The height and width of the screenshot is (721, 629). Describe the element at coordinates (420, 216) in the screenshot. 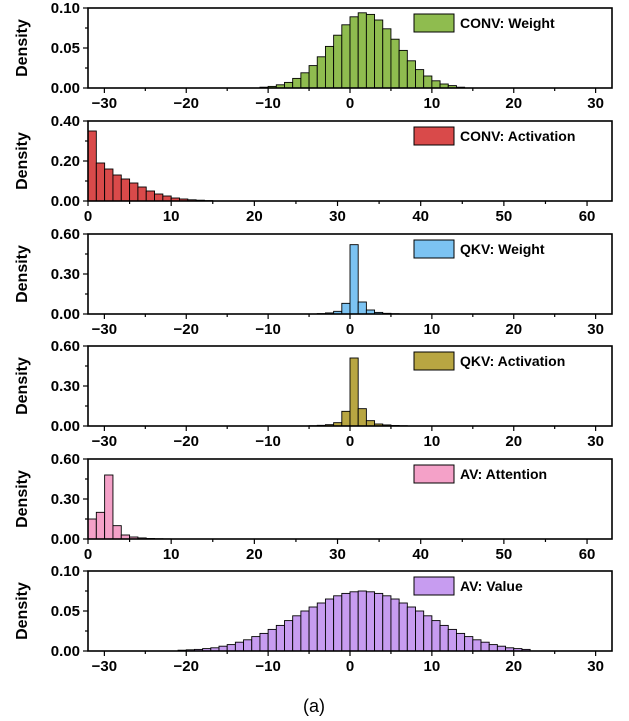

I see `x-tick-label: 40` at that location.